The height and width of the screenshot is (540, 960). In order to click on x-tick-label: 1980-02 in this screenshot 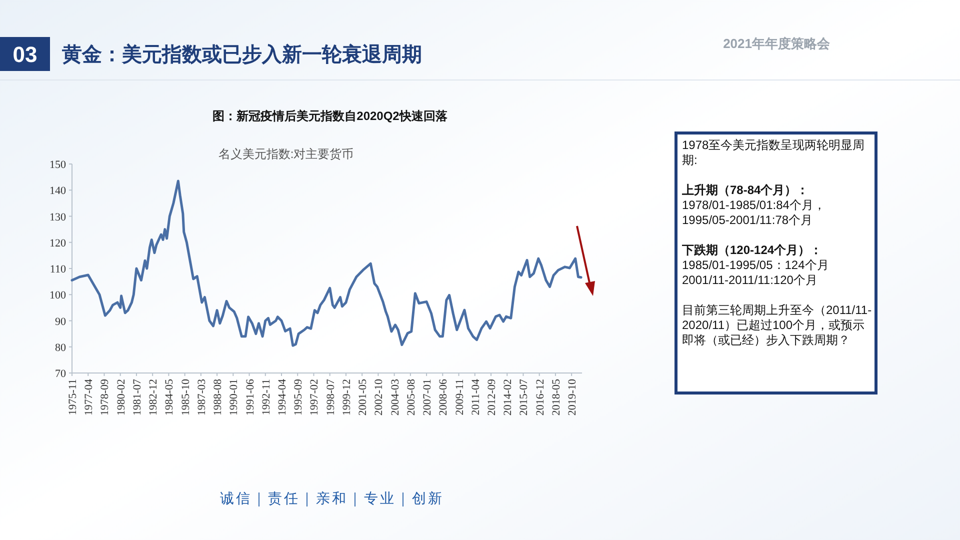, I will do `click(121, 397)`.